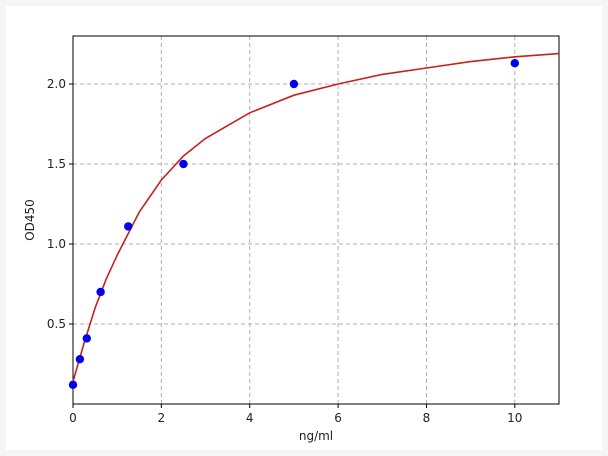 This screenshot has height=456, width=608. I want to click on x-axis-title: ng/ml, so click(316, 436).